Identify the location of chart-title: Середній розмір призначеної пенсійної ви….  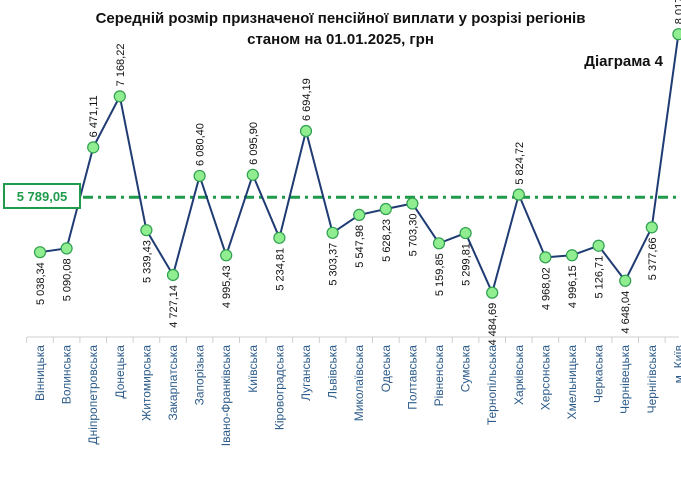
(340, 29).